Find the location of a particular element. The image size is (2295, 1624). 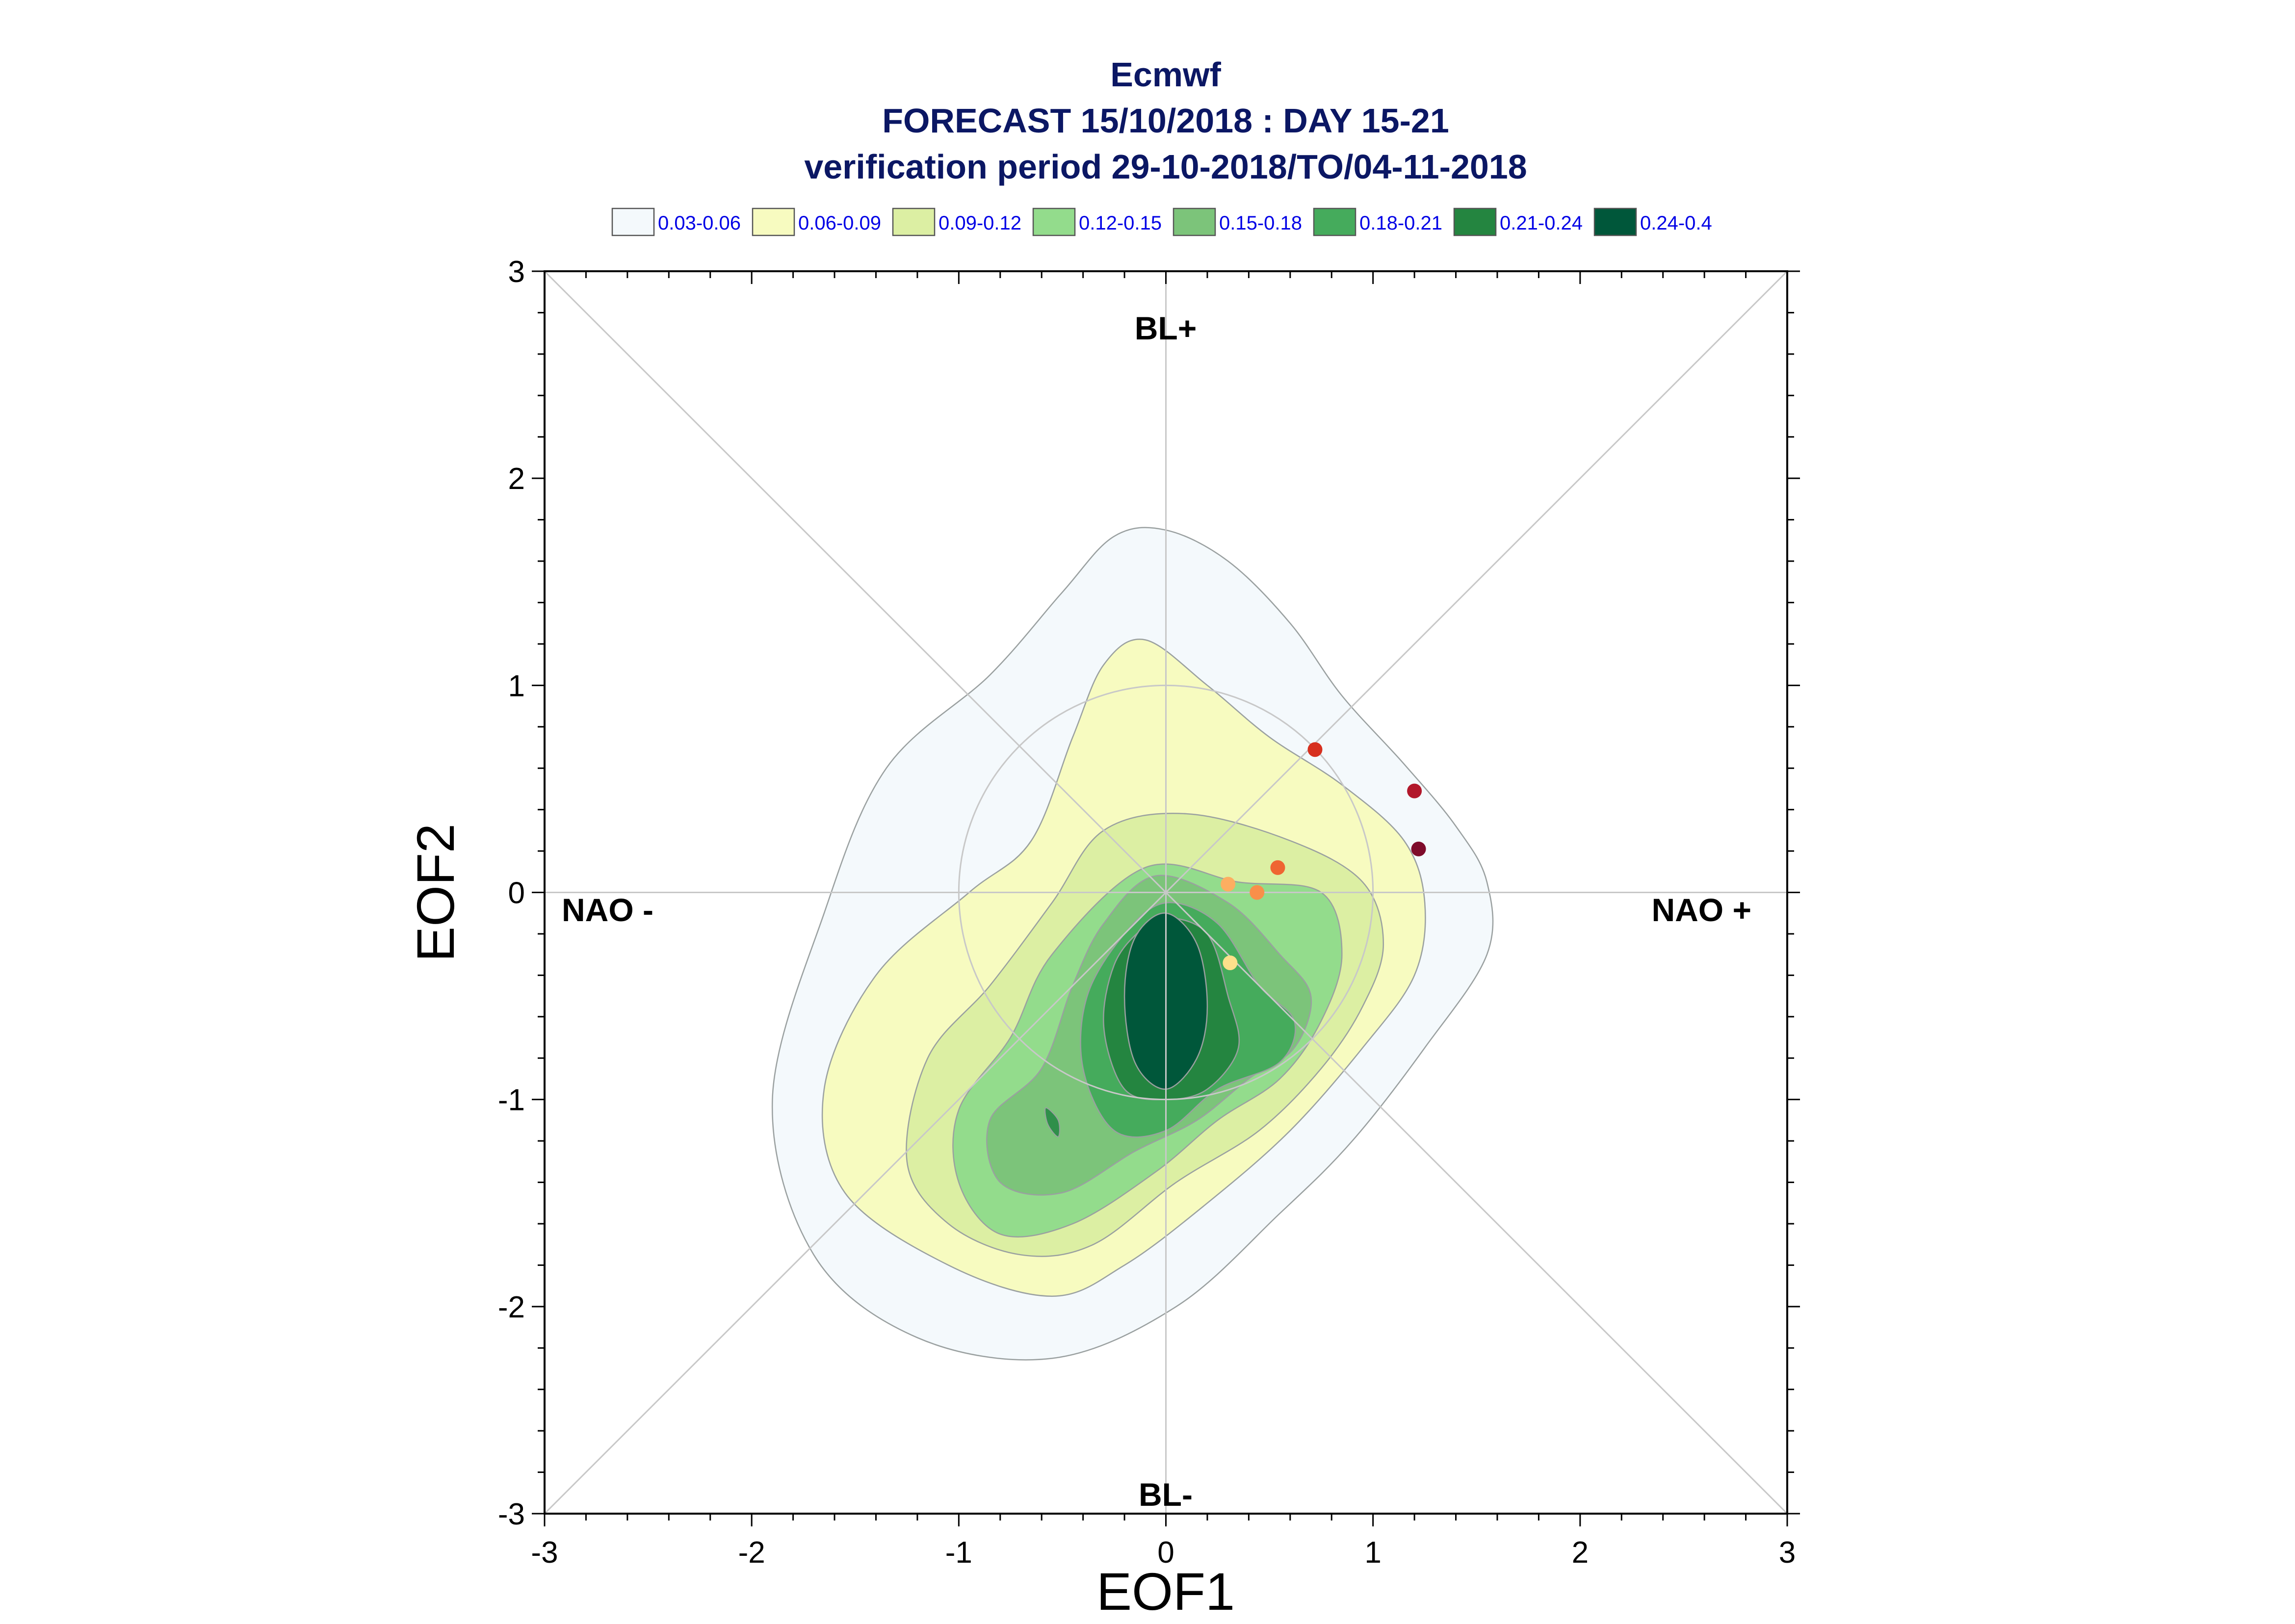

regime-label-nao-minus: NAO - is located at coordinates (608, 910).